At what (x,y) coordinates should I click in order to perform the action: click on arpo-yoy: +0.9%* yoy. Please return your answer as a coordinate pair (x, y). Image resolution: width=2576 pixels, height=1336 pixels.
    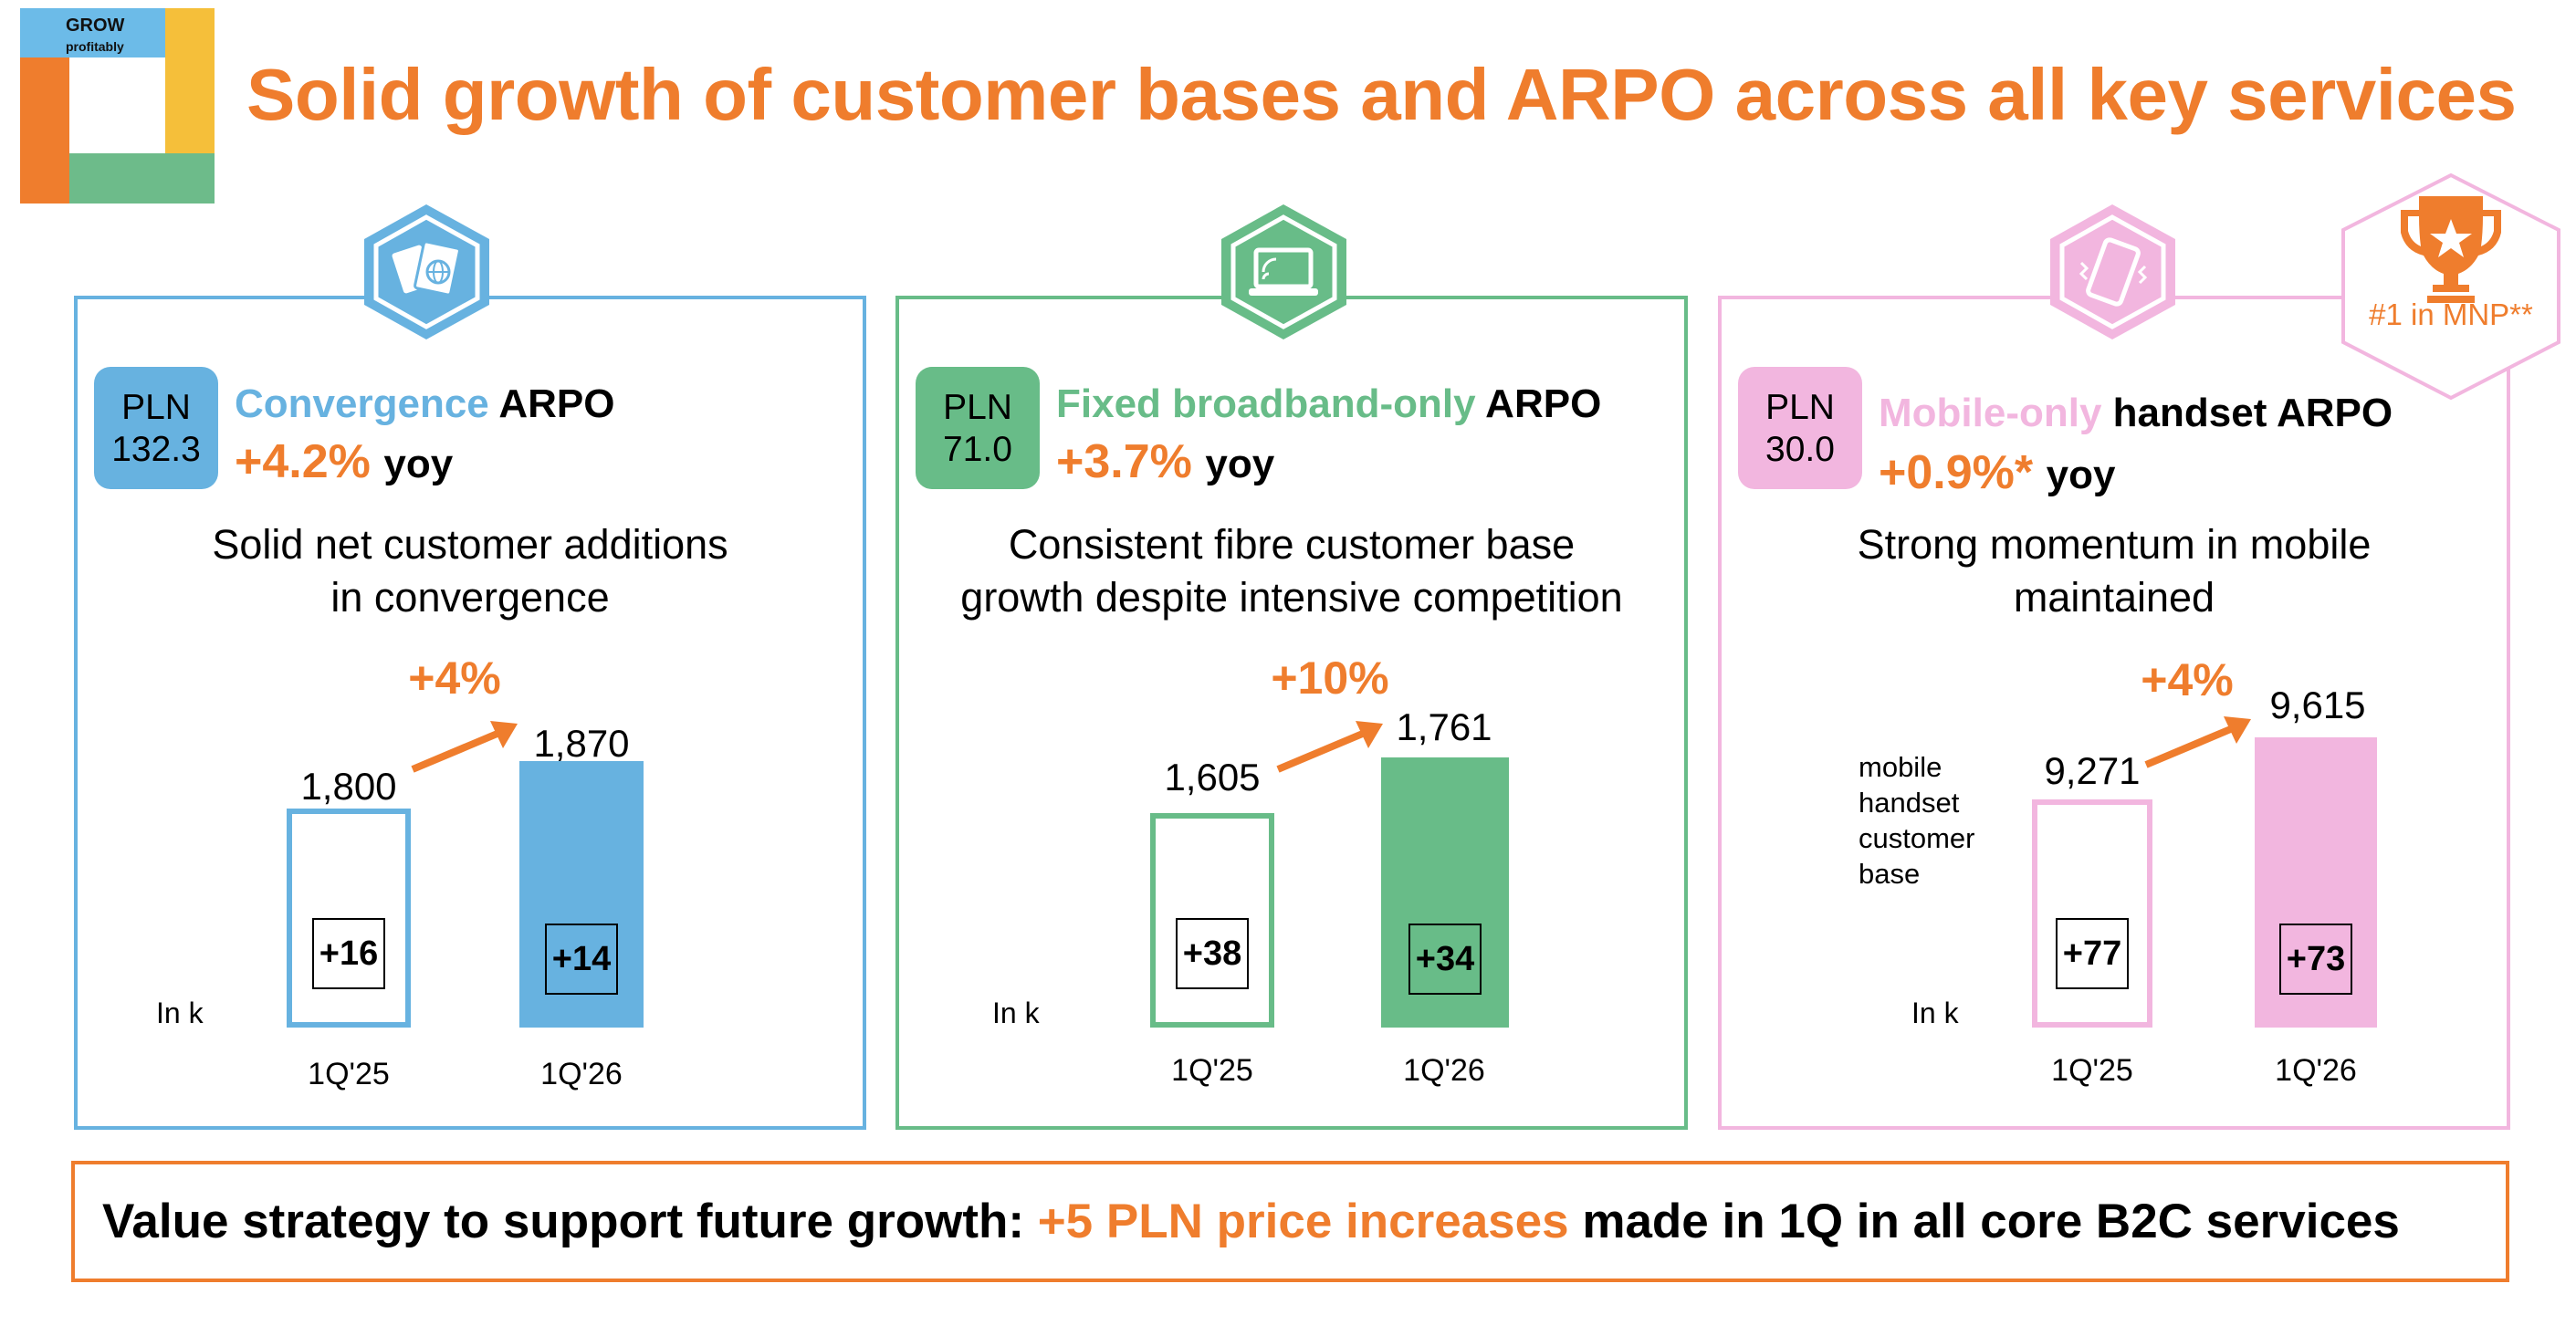
    Looking at the image, I should click on (1997, 472).